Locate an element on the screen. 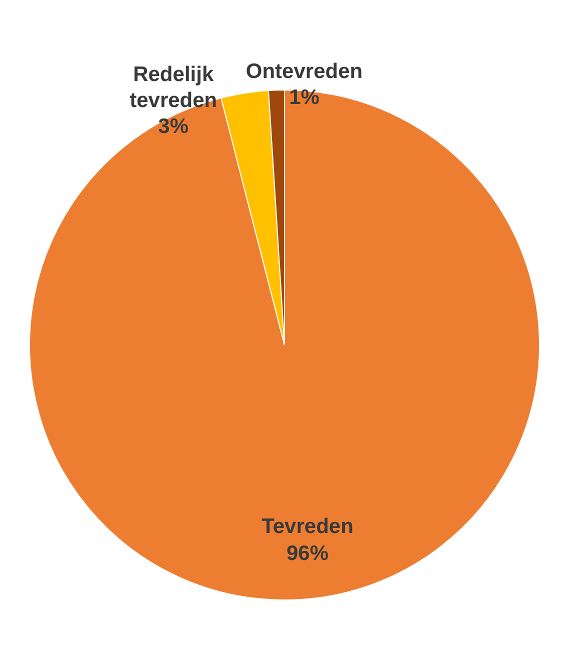 This screenshot has width=569, height=650. slice-label: Tevreden is located at coordinates (308, 526).